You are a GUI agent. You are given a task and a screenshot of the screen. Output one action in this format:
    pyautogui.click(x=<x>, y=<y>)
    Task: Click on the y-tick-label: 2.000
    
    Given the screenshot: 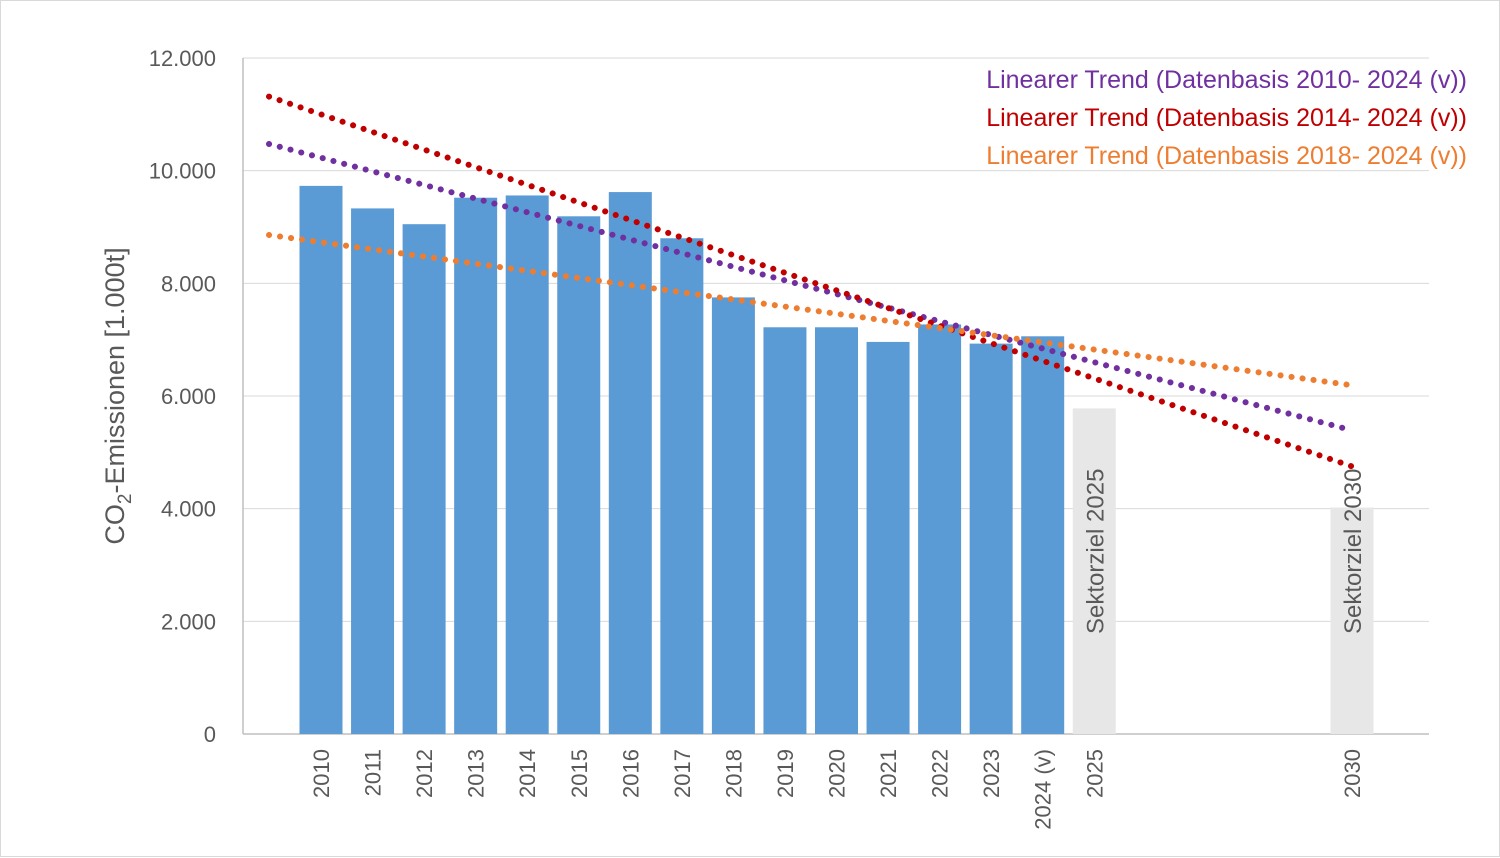 What is the action you would take?
    pyautogui.click(x=188, y=621)
    